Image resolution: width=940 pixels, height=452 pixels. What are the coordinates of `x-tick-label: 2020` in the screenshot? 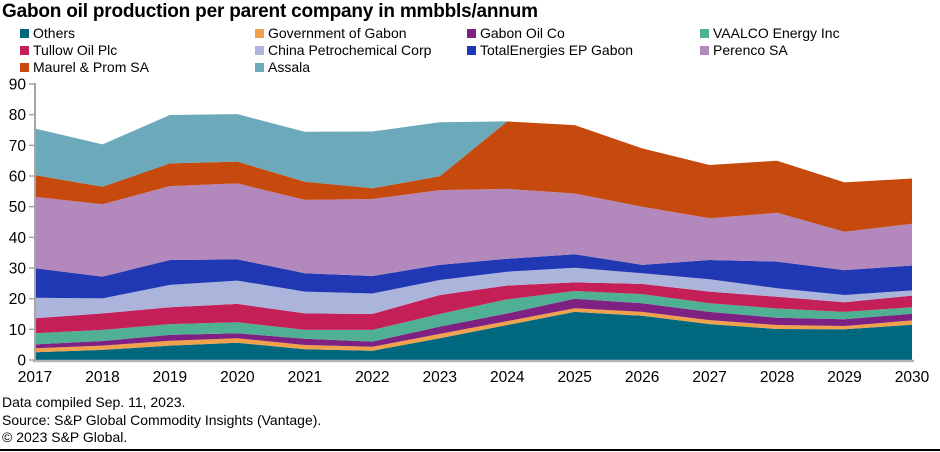 It's located at (237, 377).